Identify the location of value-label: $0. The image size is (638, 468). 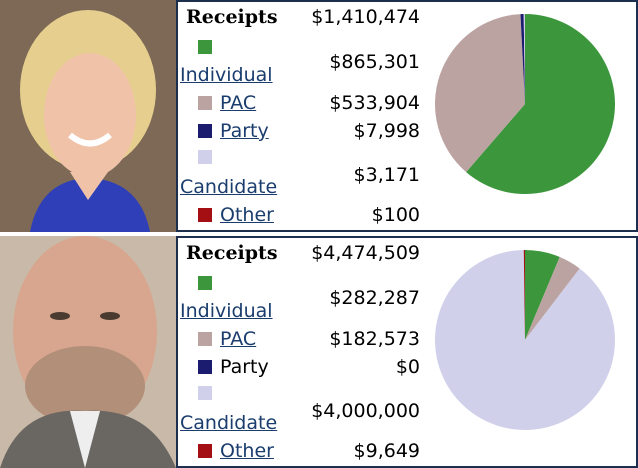
(407, 367).